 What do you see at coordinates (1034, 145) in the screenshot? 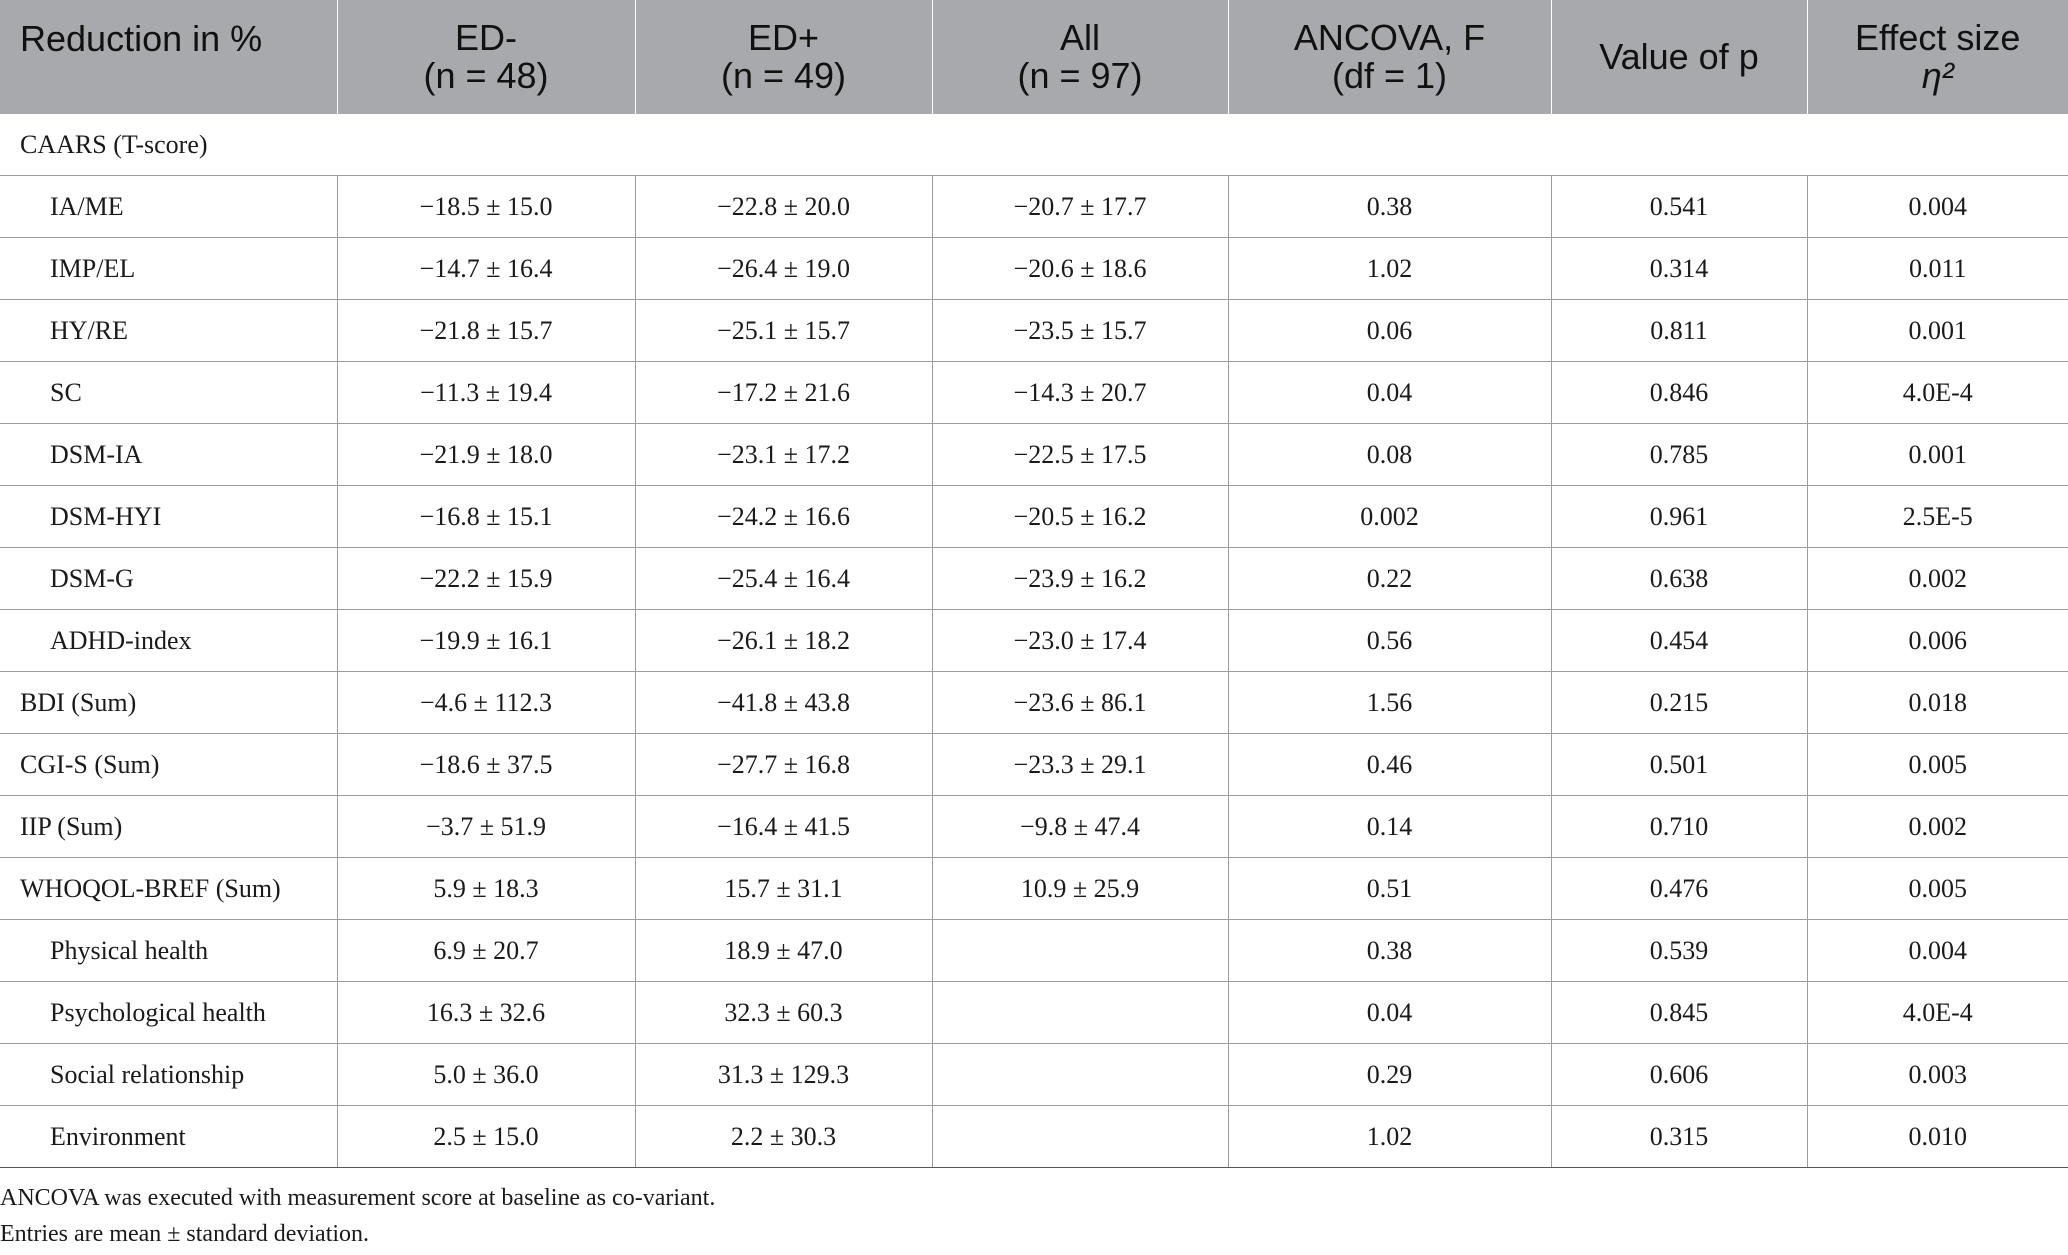
I see `section-row: CAARS (T-score)` at bounding box center [1034, 145].